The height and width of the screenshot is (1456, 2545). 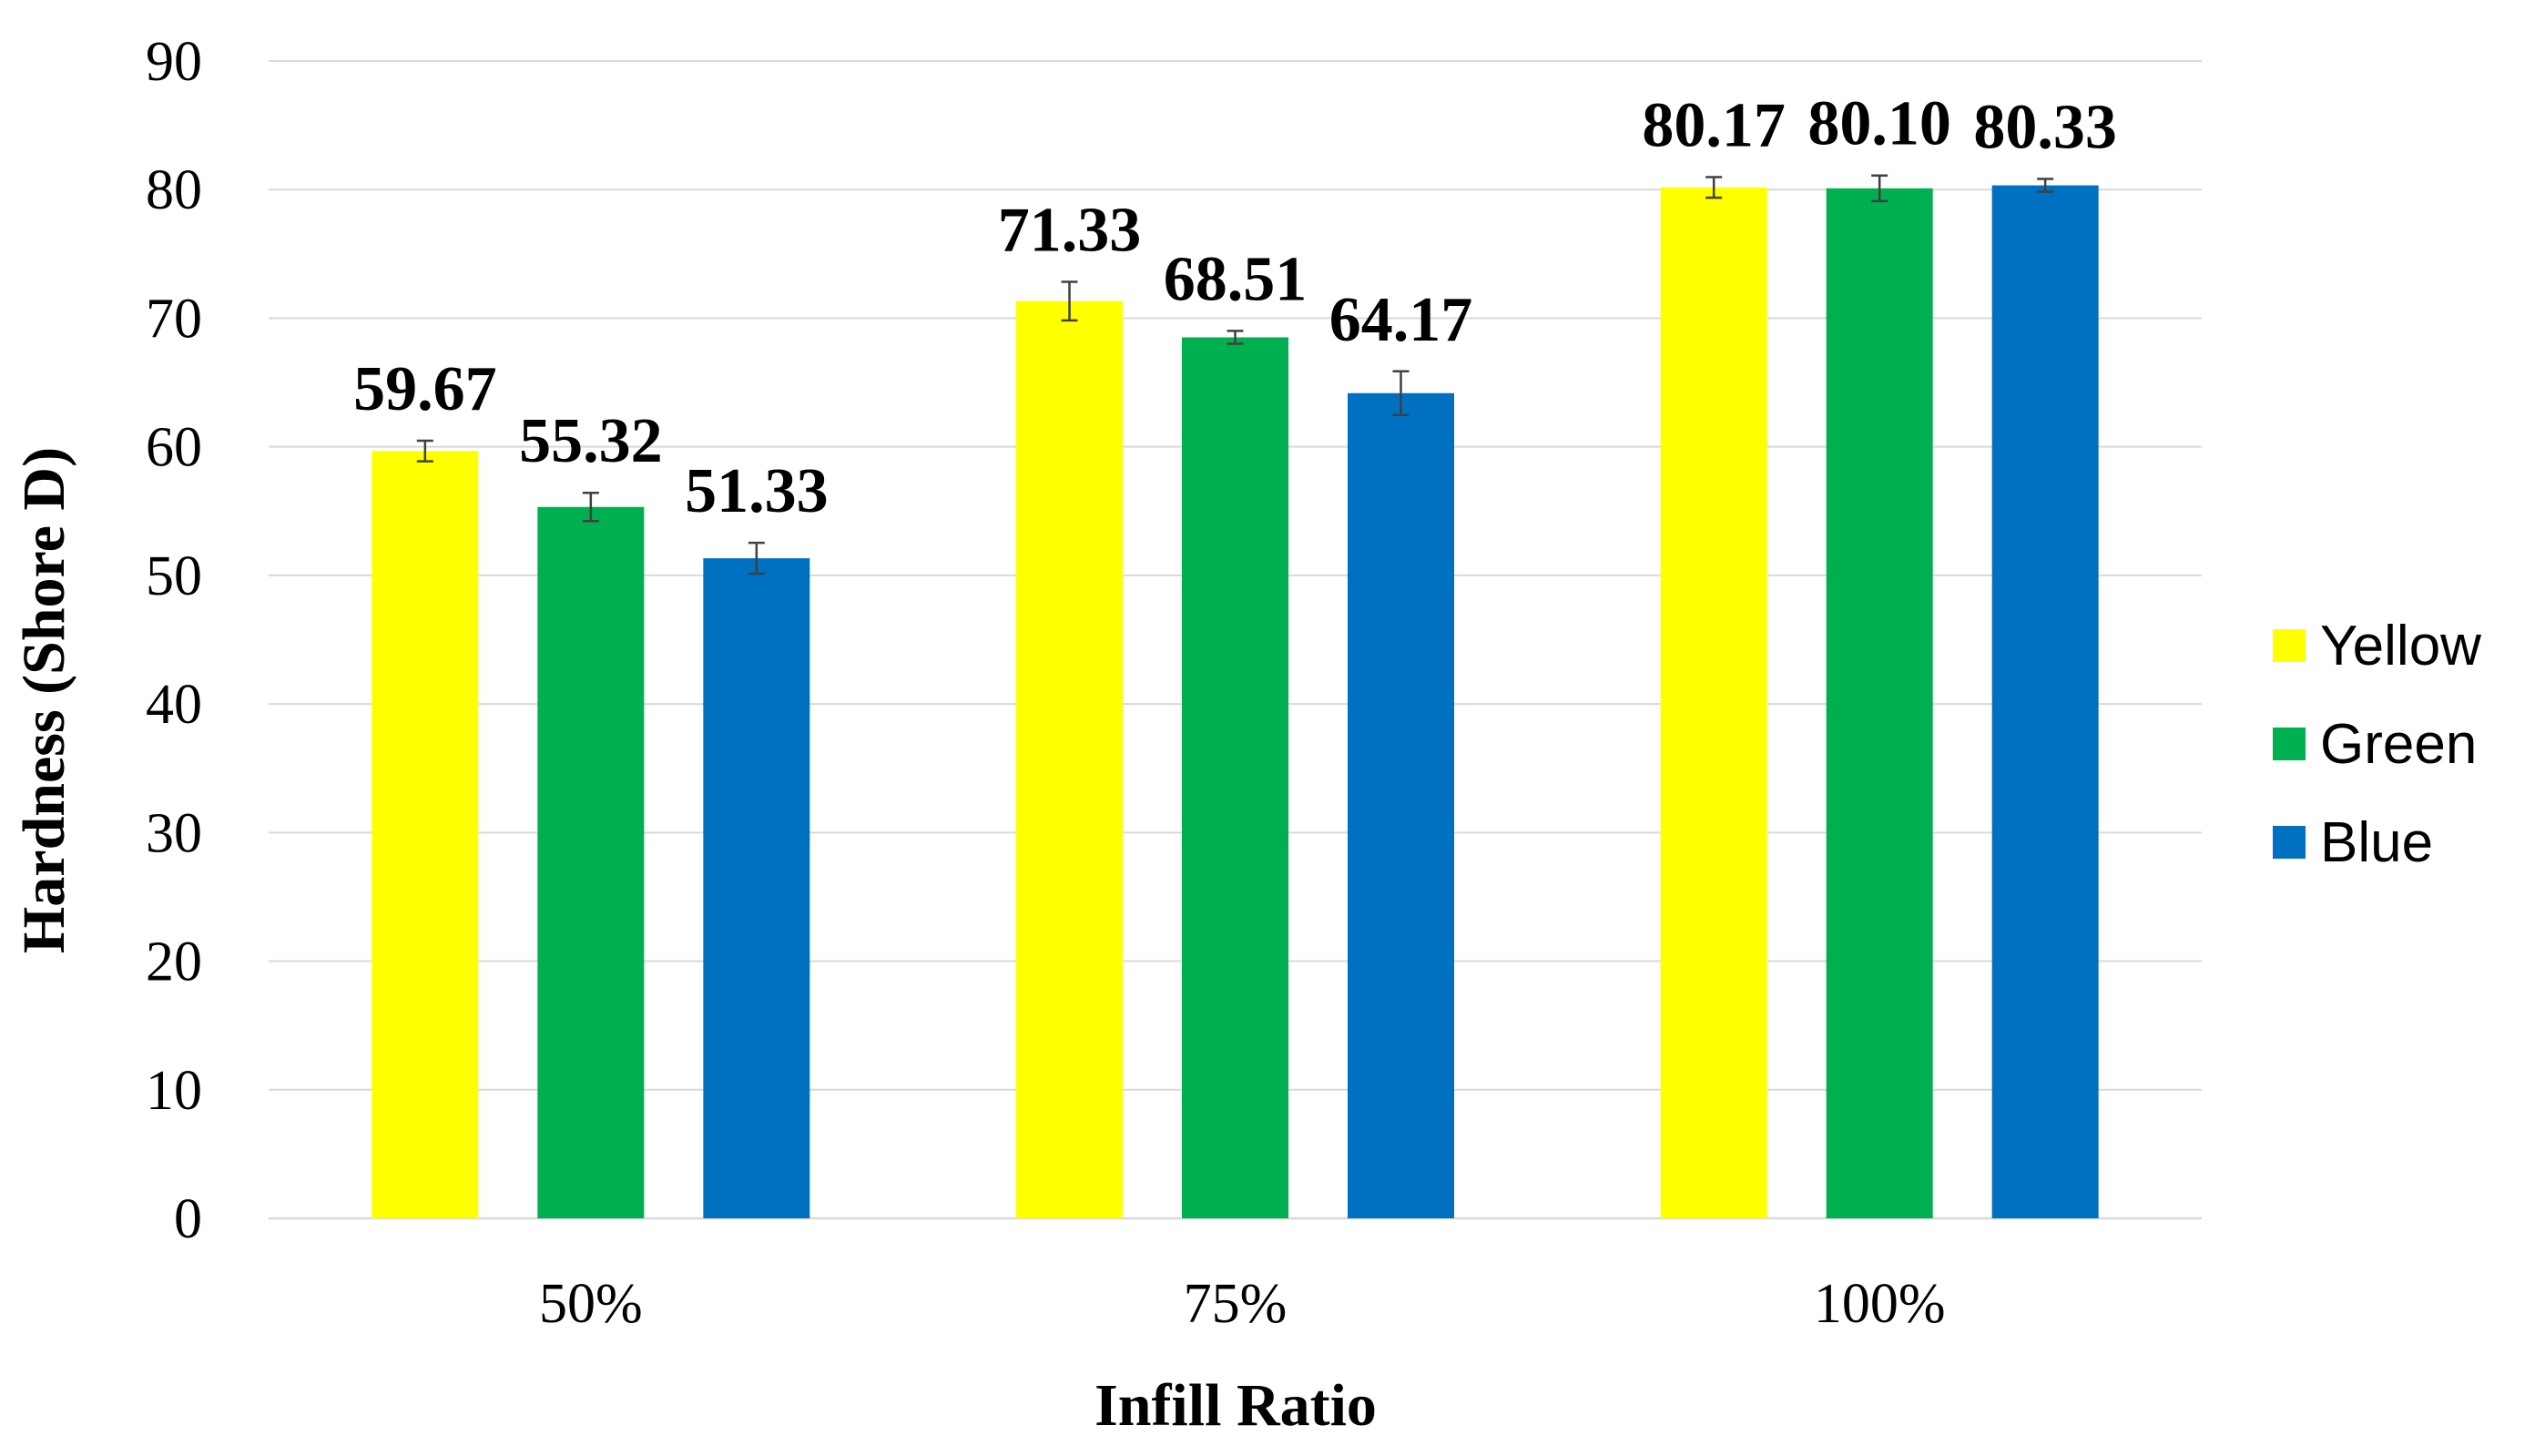 I want to click on legend-label: Green, so click(x=2398, y=744).